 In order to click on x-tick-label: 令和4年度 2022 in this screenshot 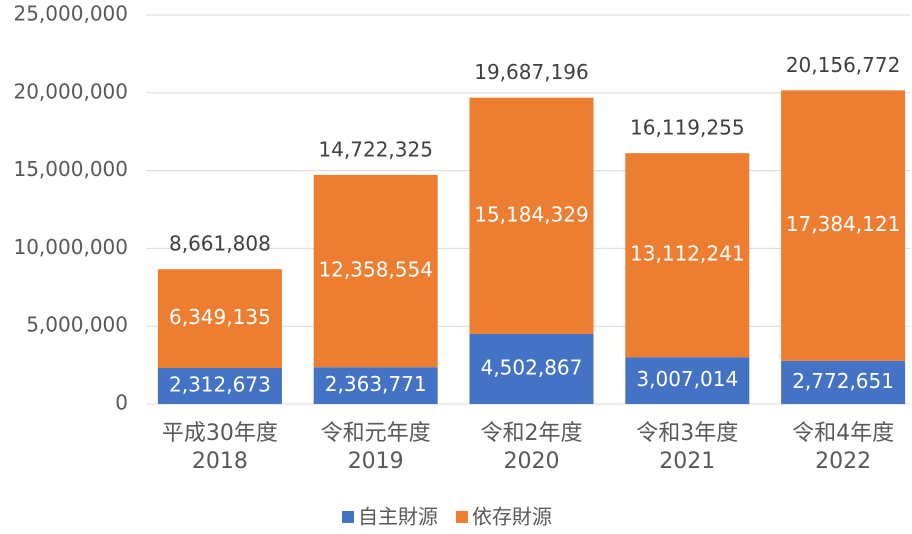, I will do `click(843, 447)`.